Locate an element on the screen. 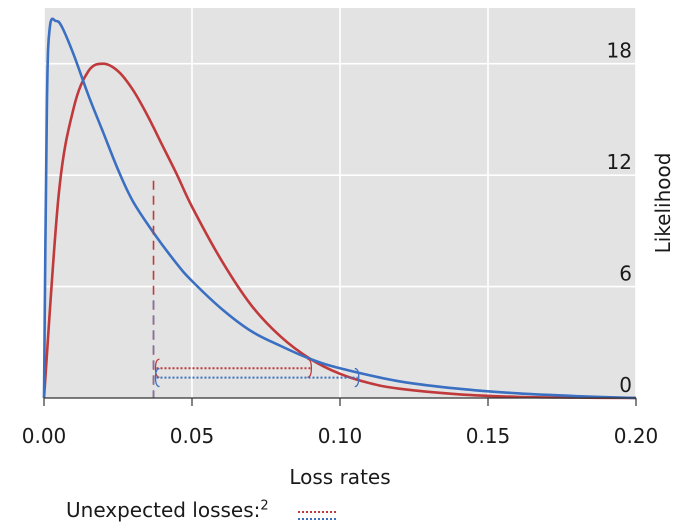 This screenshot has height=528, width=680. legend-footnote-marker: 2 is located at coordinates (264, 506).